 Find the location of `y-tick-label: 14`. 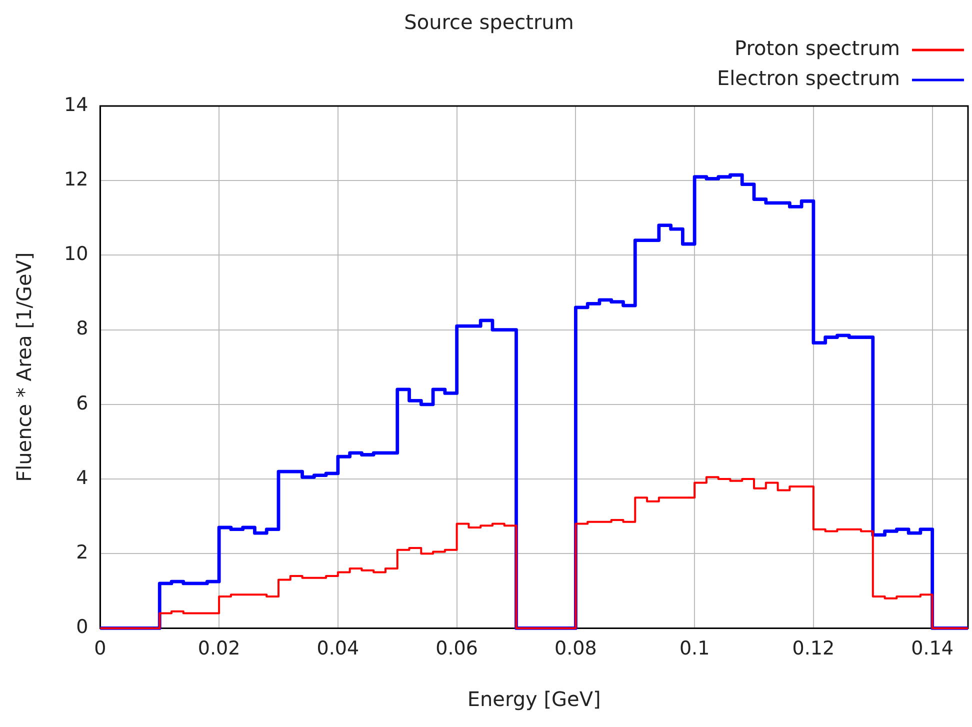

y-tick-label: 14 is located at coordinates (76, 105).